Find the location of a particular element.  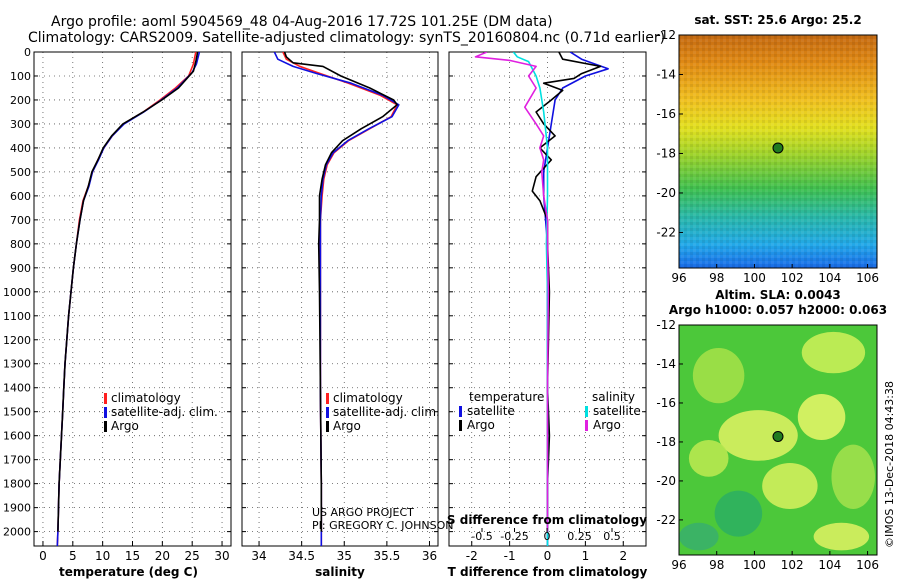

series-line-t-satellite is located at coordinates (575, 299).